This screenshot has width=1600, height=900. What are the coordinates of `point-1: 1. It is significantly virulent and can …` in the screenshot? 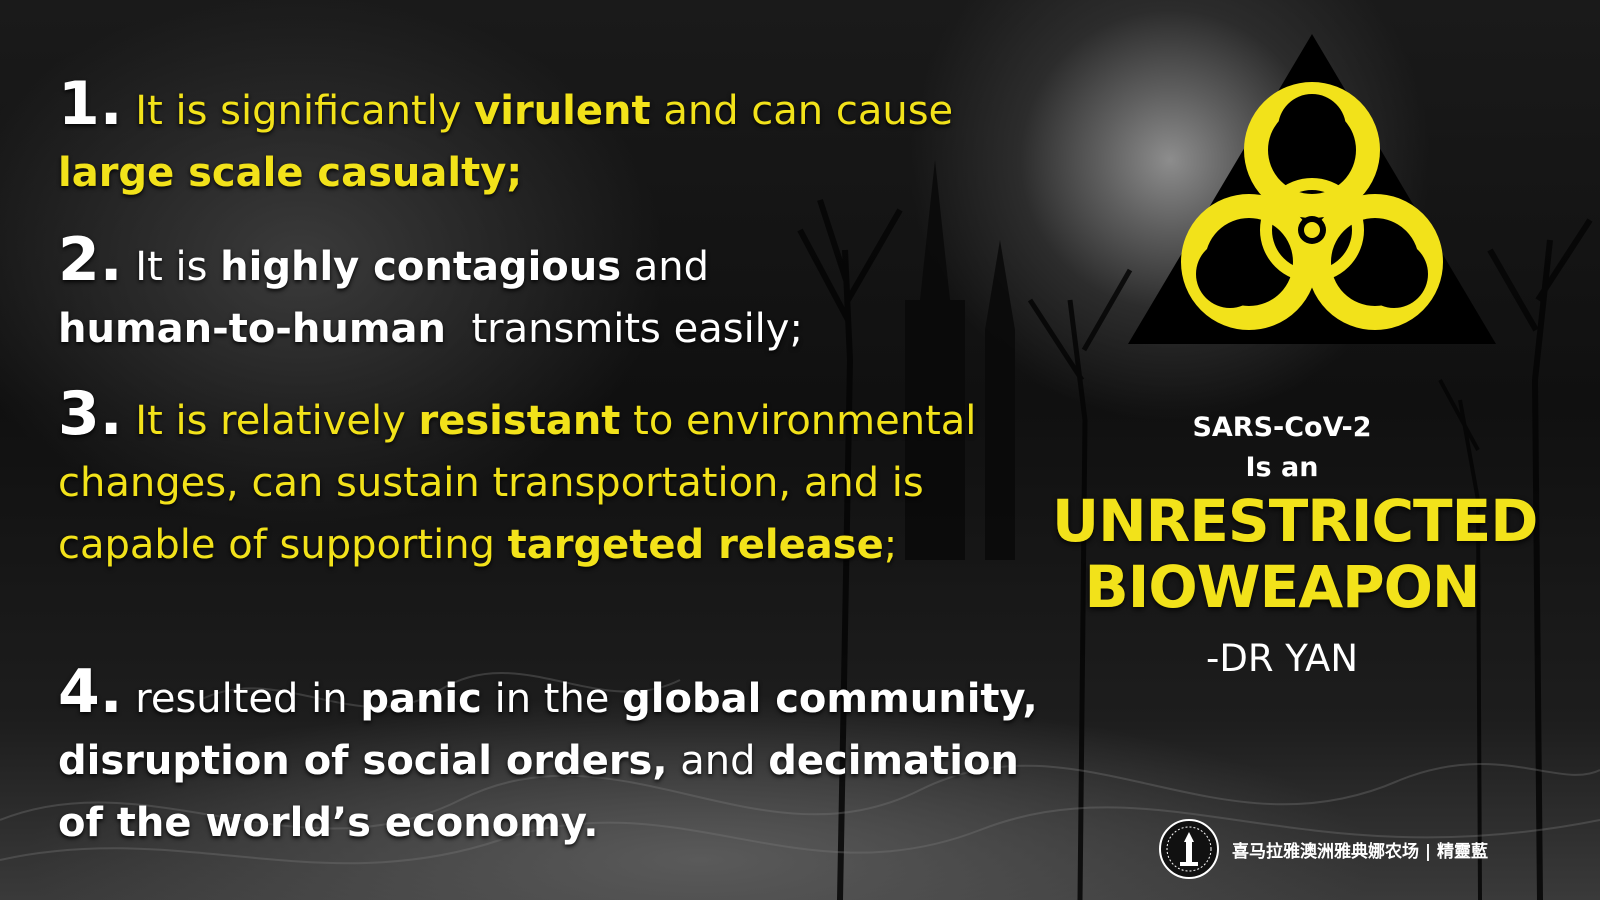 It's located at (548, 138).